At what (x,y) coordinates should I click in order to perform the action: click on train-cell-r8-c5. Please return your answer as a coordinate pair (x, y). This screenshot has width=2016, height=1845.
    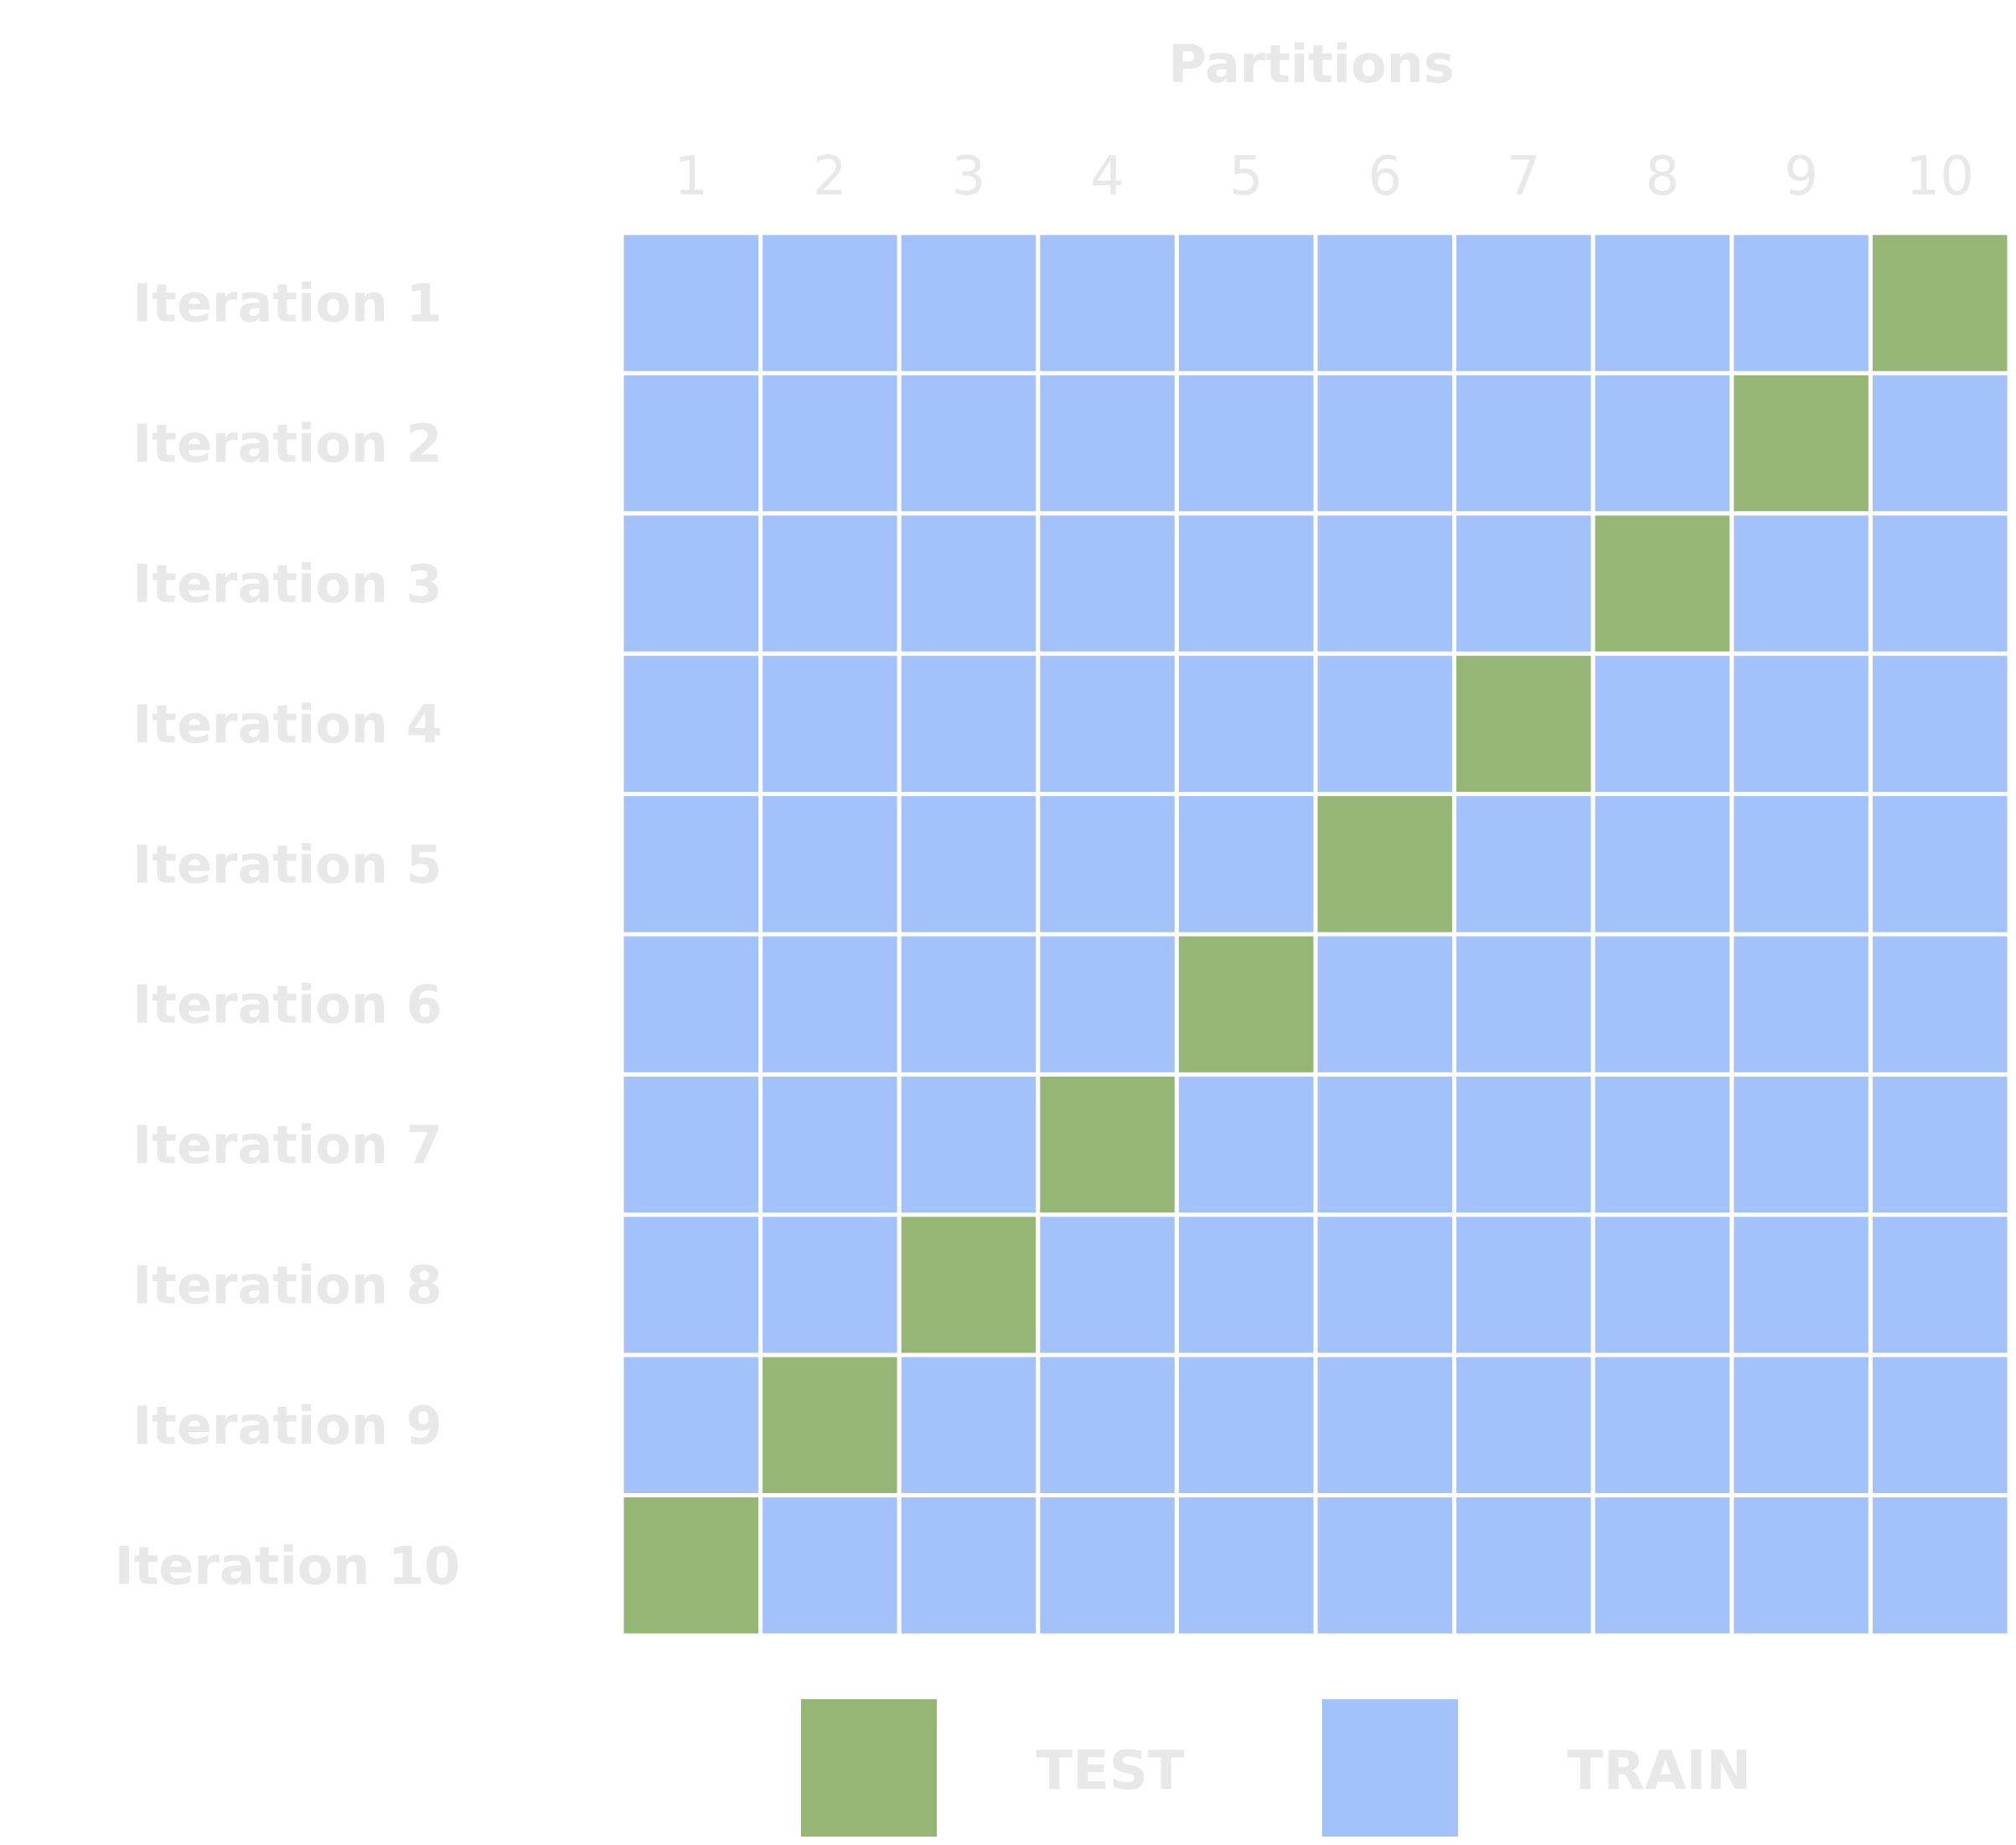
    Looking at the image, I should click on (1246, 1285).